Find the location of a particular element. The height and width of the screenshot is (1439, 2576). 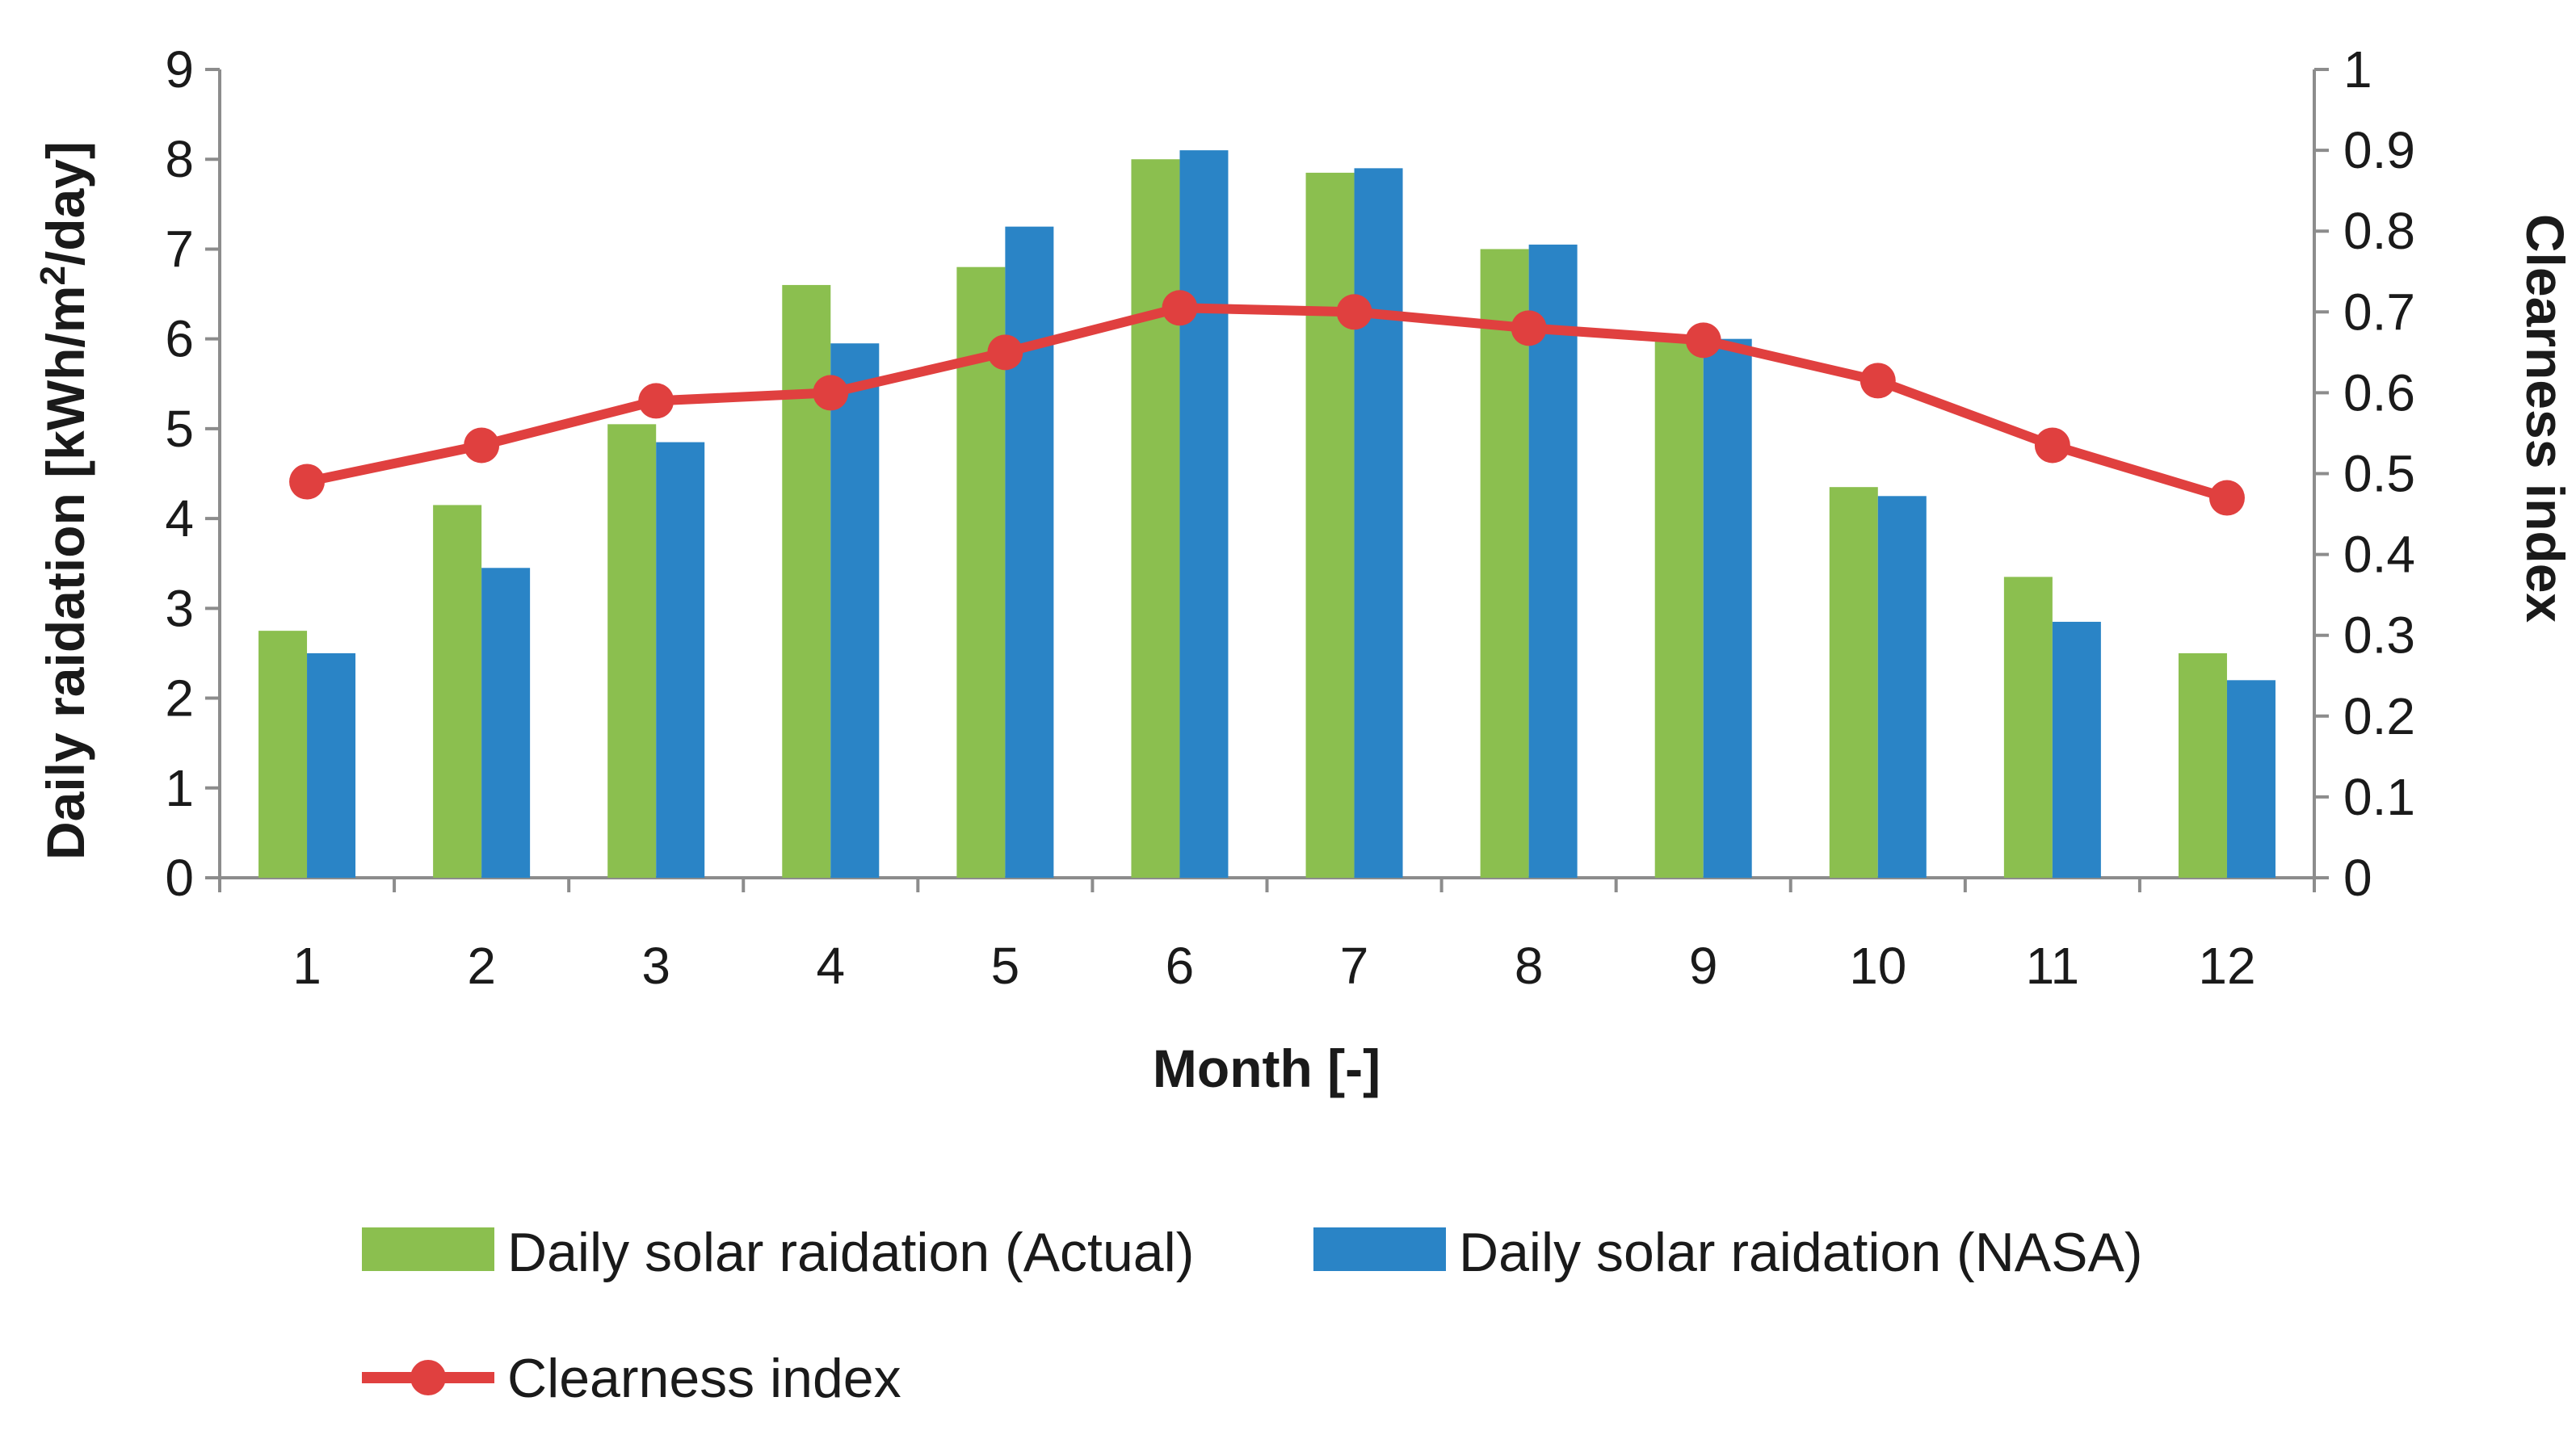

x-tick-label: 8 is located at coordinates (1530, 966).